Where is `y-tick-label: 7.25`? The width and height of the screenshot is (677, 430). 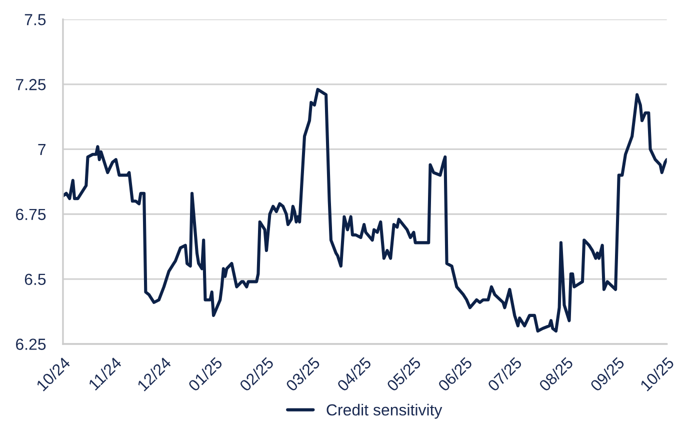 y-tick-label: 7.25 is located at coordinates (31, 84).